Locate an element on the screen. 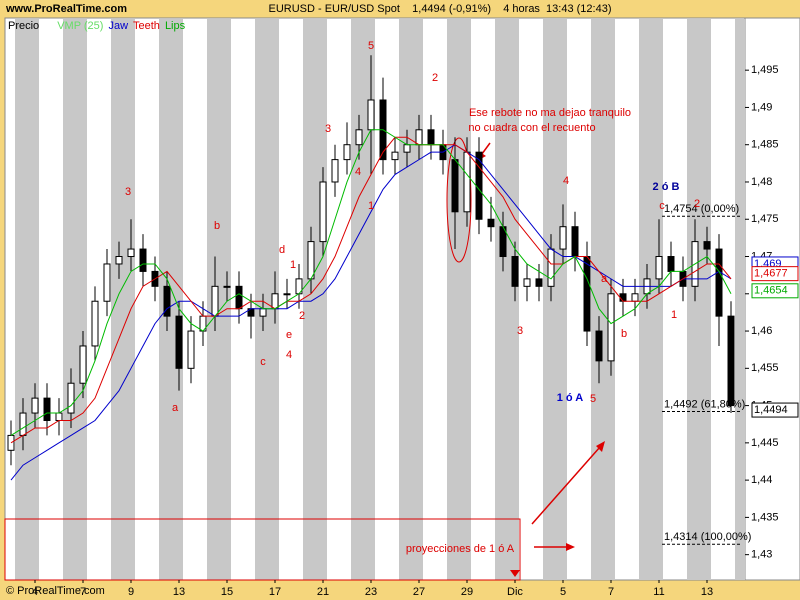 This screenshot has width=800, height=600. x-tick-label: 15 is located at coordinates (227, 592).